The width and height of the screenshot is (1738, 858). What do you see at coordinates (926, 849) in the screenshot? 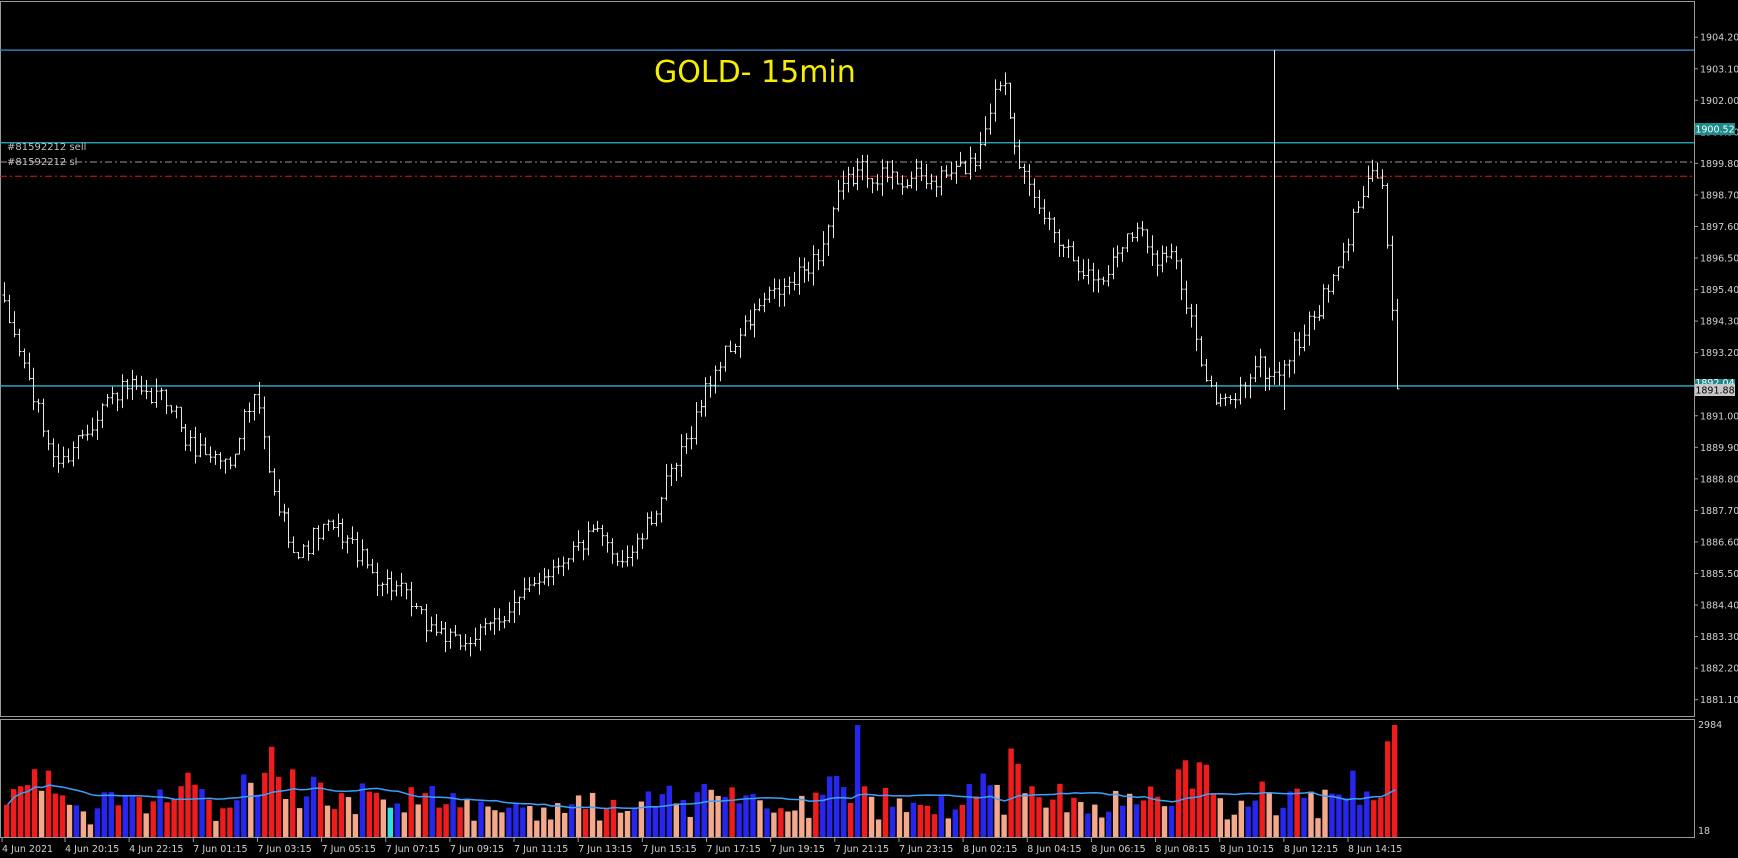
I see `time-tick-label: 7 Jun 23:15` at bounding box center [926, 849].